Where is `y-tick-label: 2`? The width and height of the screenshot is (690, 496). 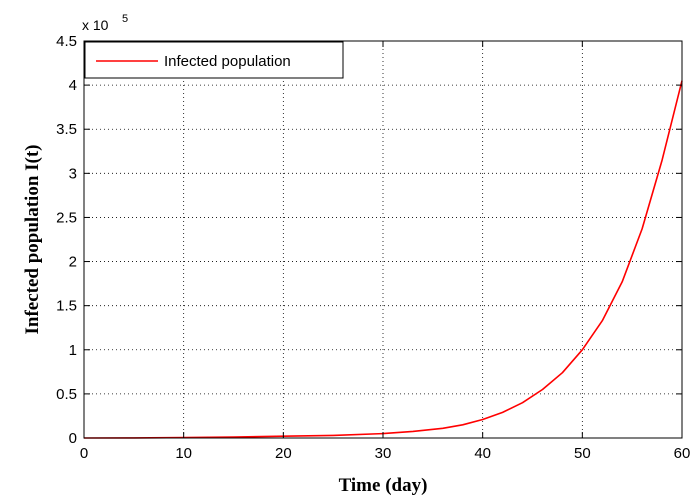
y-tick-label: 2 is located at coordinates (73, 262).